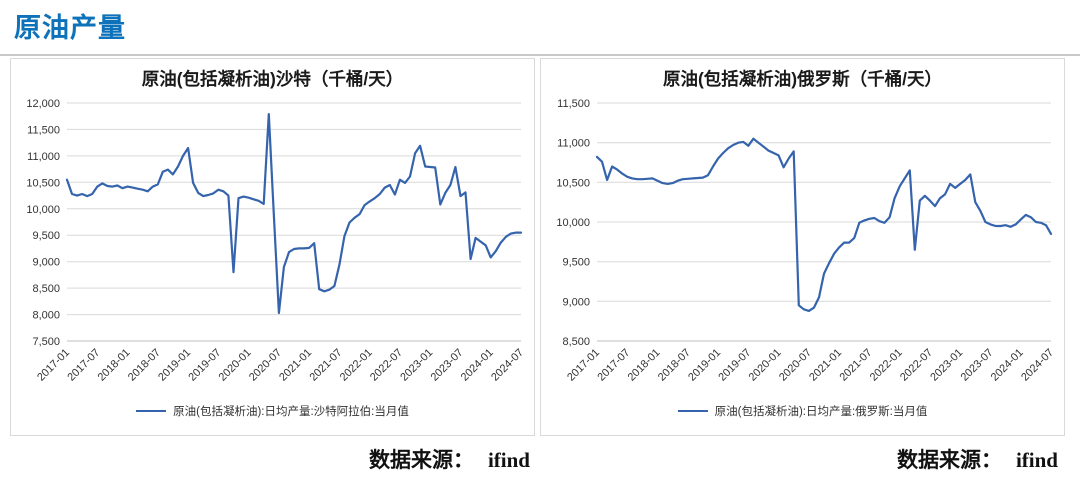 Image resolution: width=1080 pixels, height=487 pixels. Describe the element at coordinates (821, 412) in the screenshot. I see `legend-label: 原油(包括凝析油):日均产量:俄罗斯:当月值` at that location.